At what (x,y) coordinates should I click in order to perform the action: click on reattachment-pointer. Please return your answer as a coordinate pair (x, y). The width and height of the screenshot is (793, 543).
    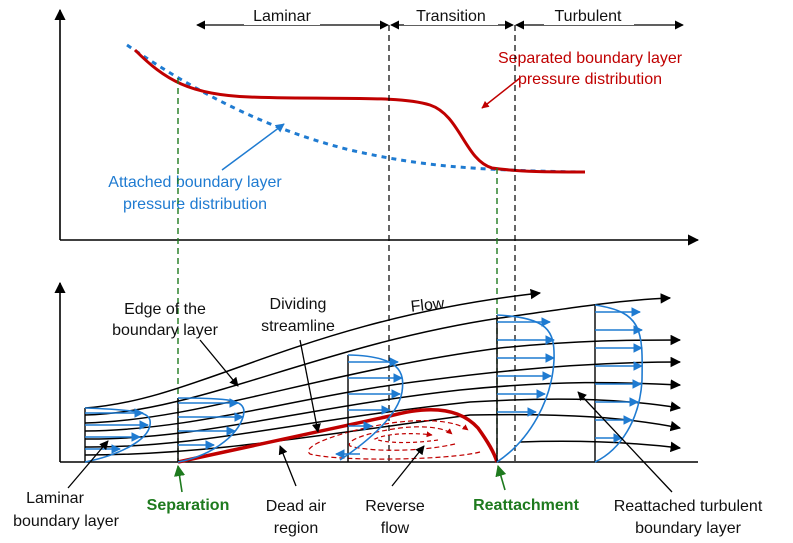
    Looking at the image, I should click on (501, 477).